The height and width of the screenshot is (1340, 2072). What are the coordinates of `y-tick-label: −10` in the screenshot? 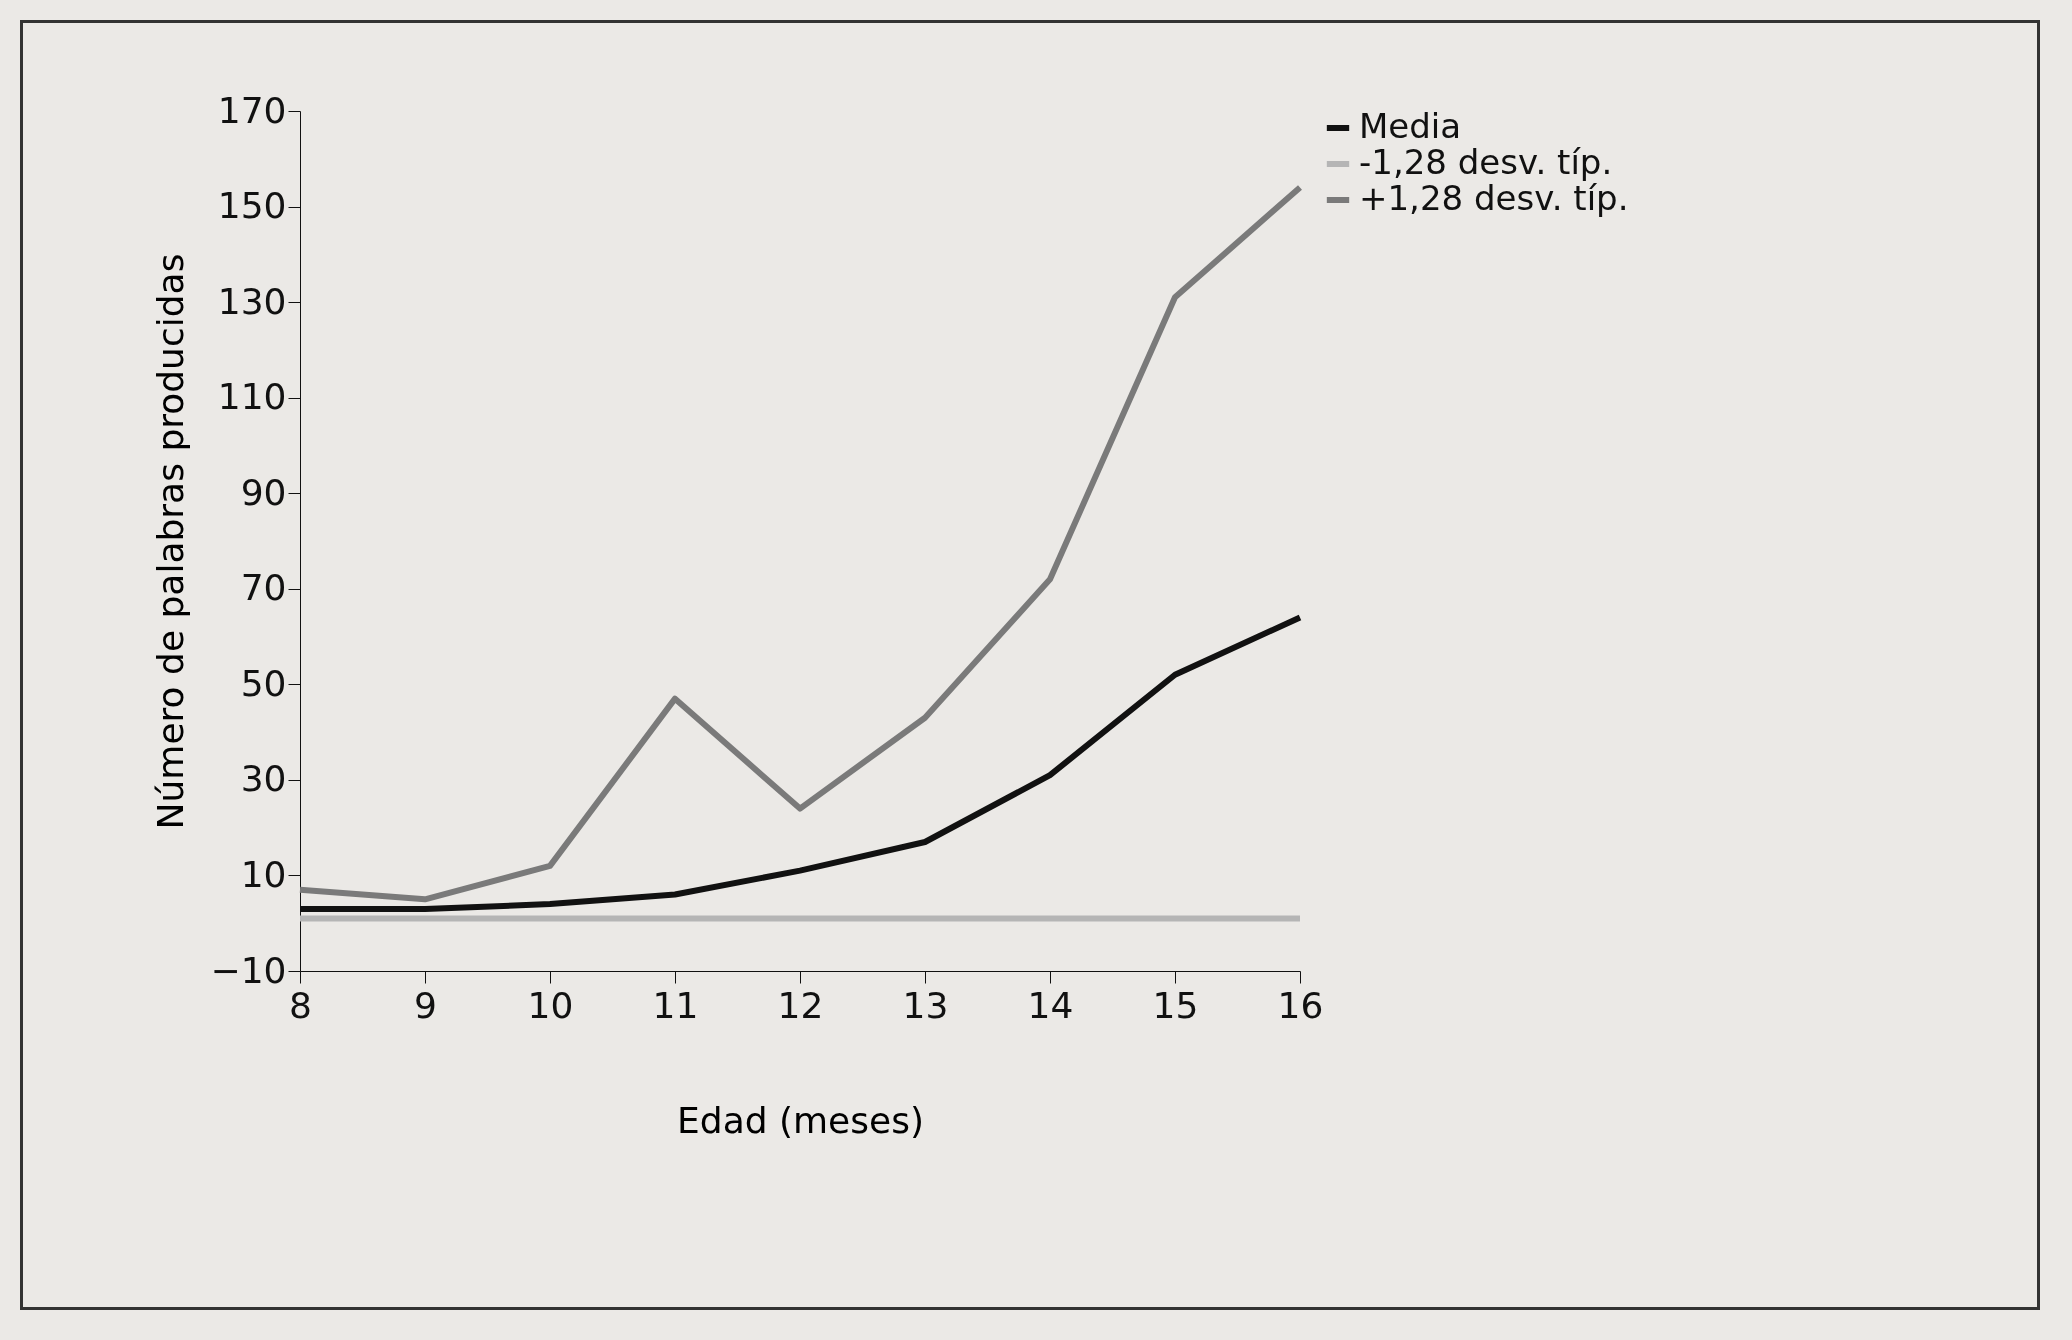 It's located at (248, 970).